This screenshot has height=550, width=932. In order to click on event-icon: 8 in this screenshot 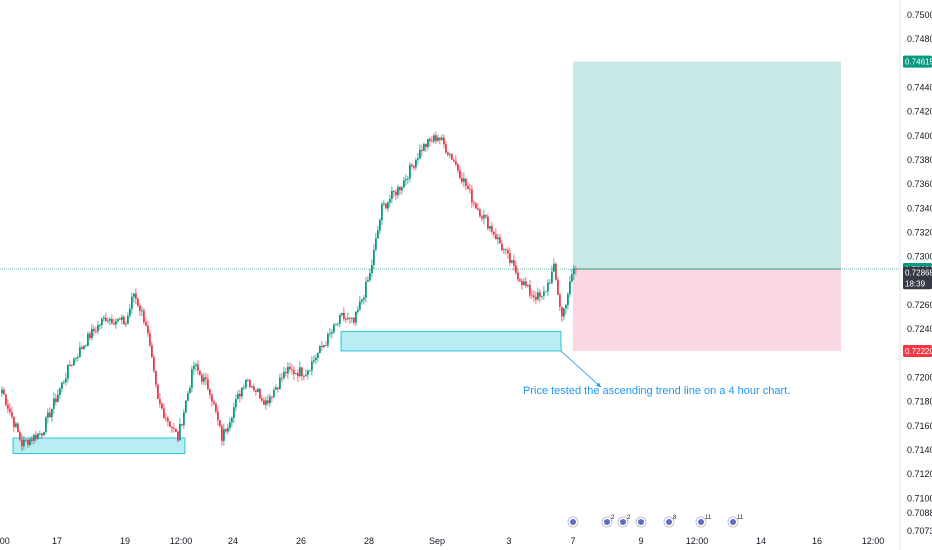, I will do `click(670, 521)`.